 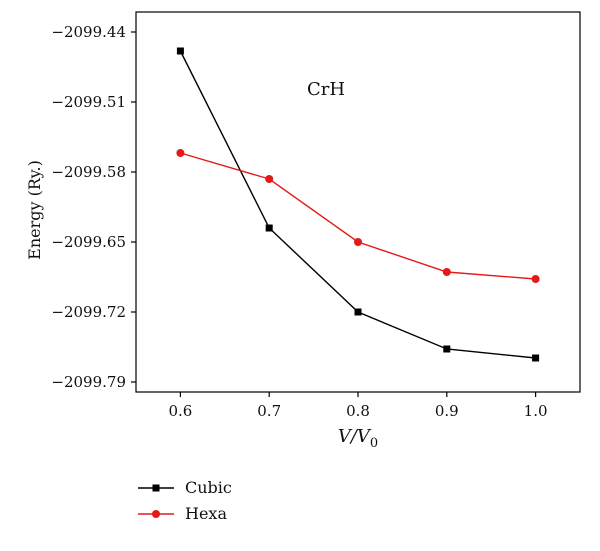 What do you see at coordinates (88, 312) in the screenshot?
I see `y-tick-label: −2099.72` at bounding box center [88, 312].